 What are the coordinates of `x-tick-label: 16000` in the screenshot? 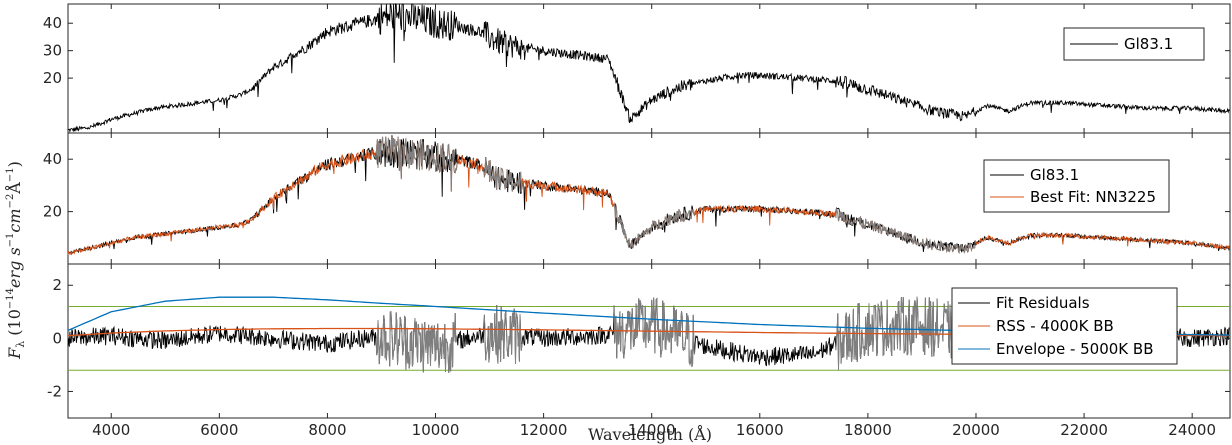 It's located at (760, 430).